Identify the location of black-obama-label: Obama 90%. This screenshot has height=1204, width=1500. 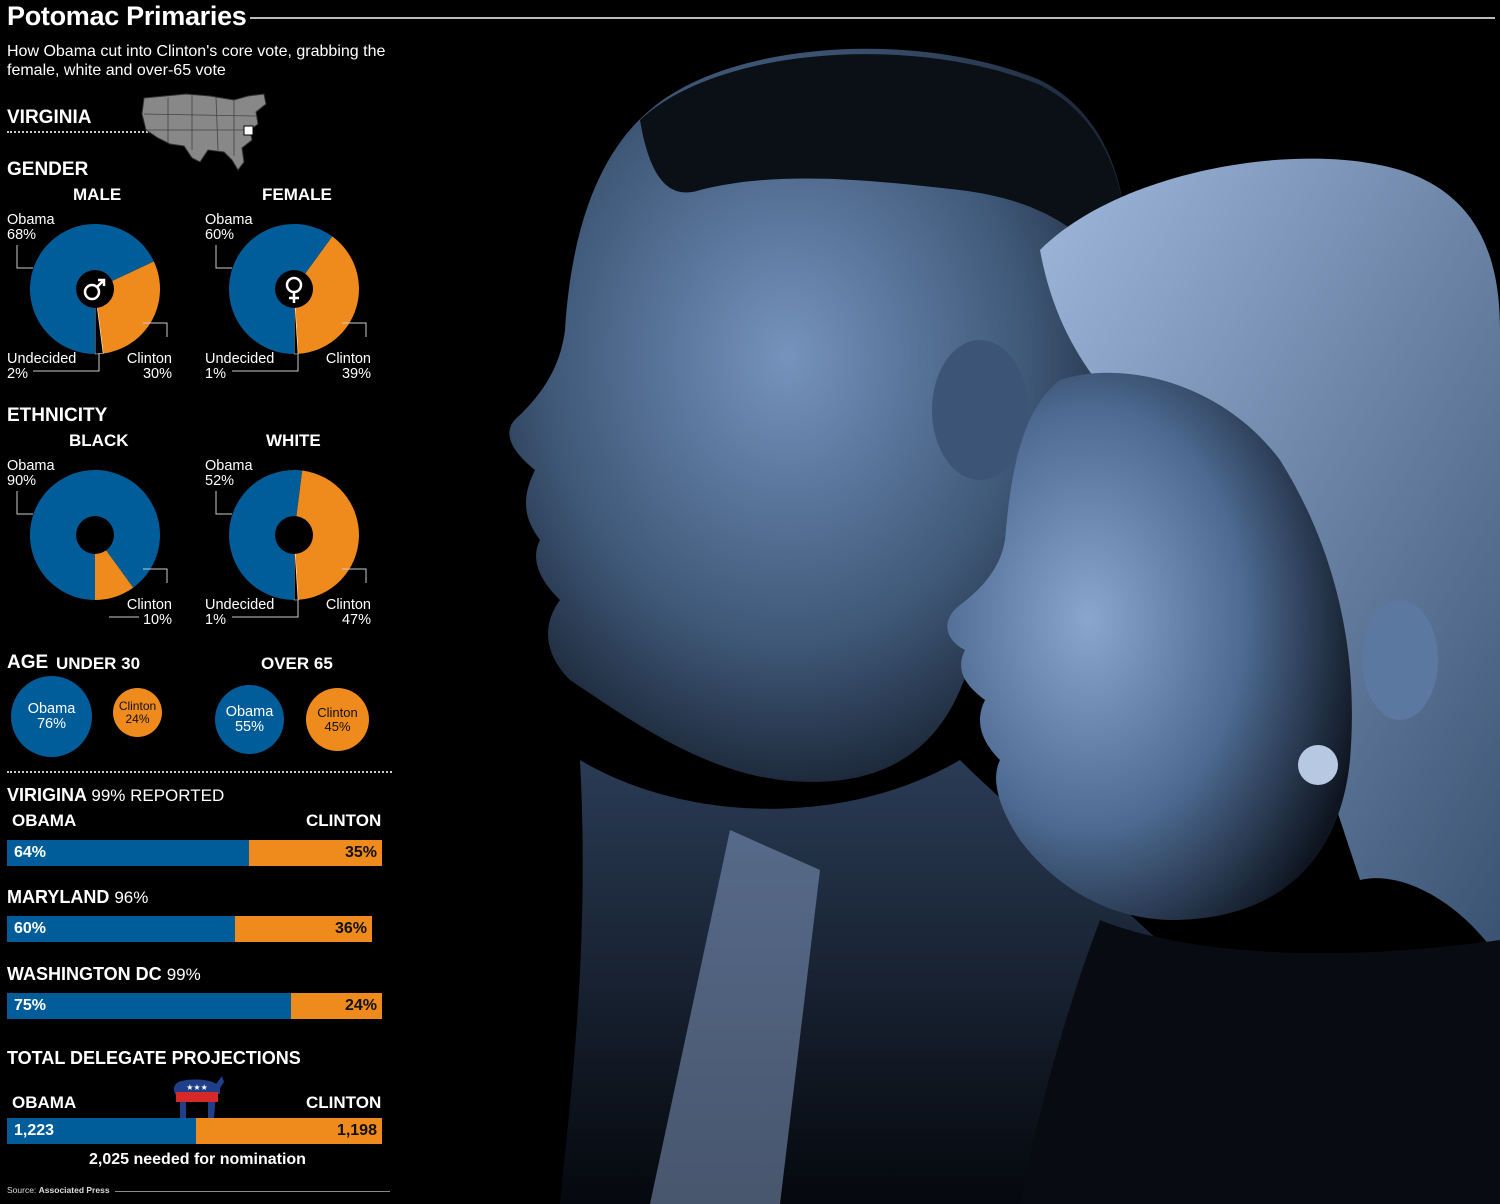
(31, 473).